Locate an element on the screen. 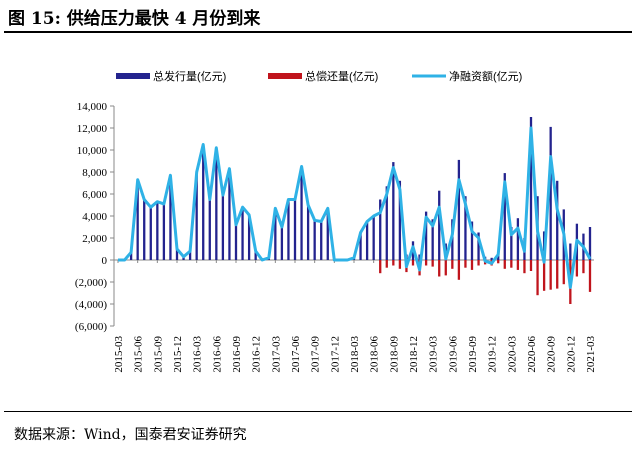  x-tick-label: 2019-12 is located at coordinates (493, 354).